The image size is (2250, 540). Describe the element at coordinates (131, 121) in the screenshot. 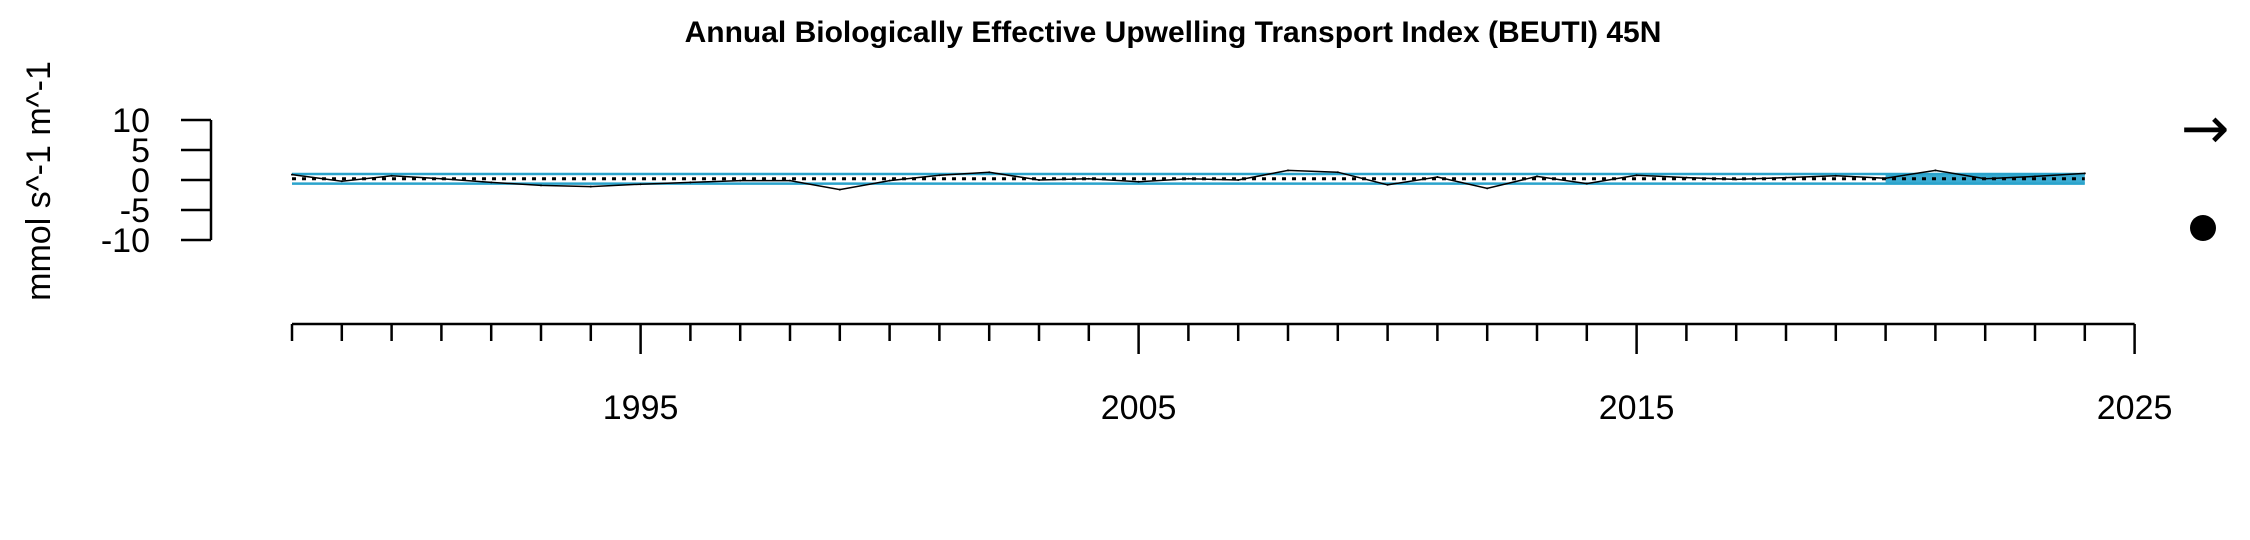

I see `y-tick-label: 10` at that location.